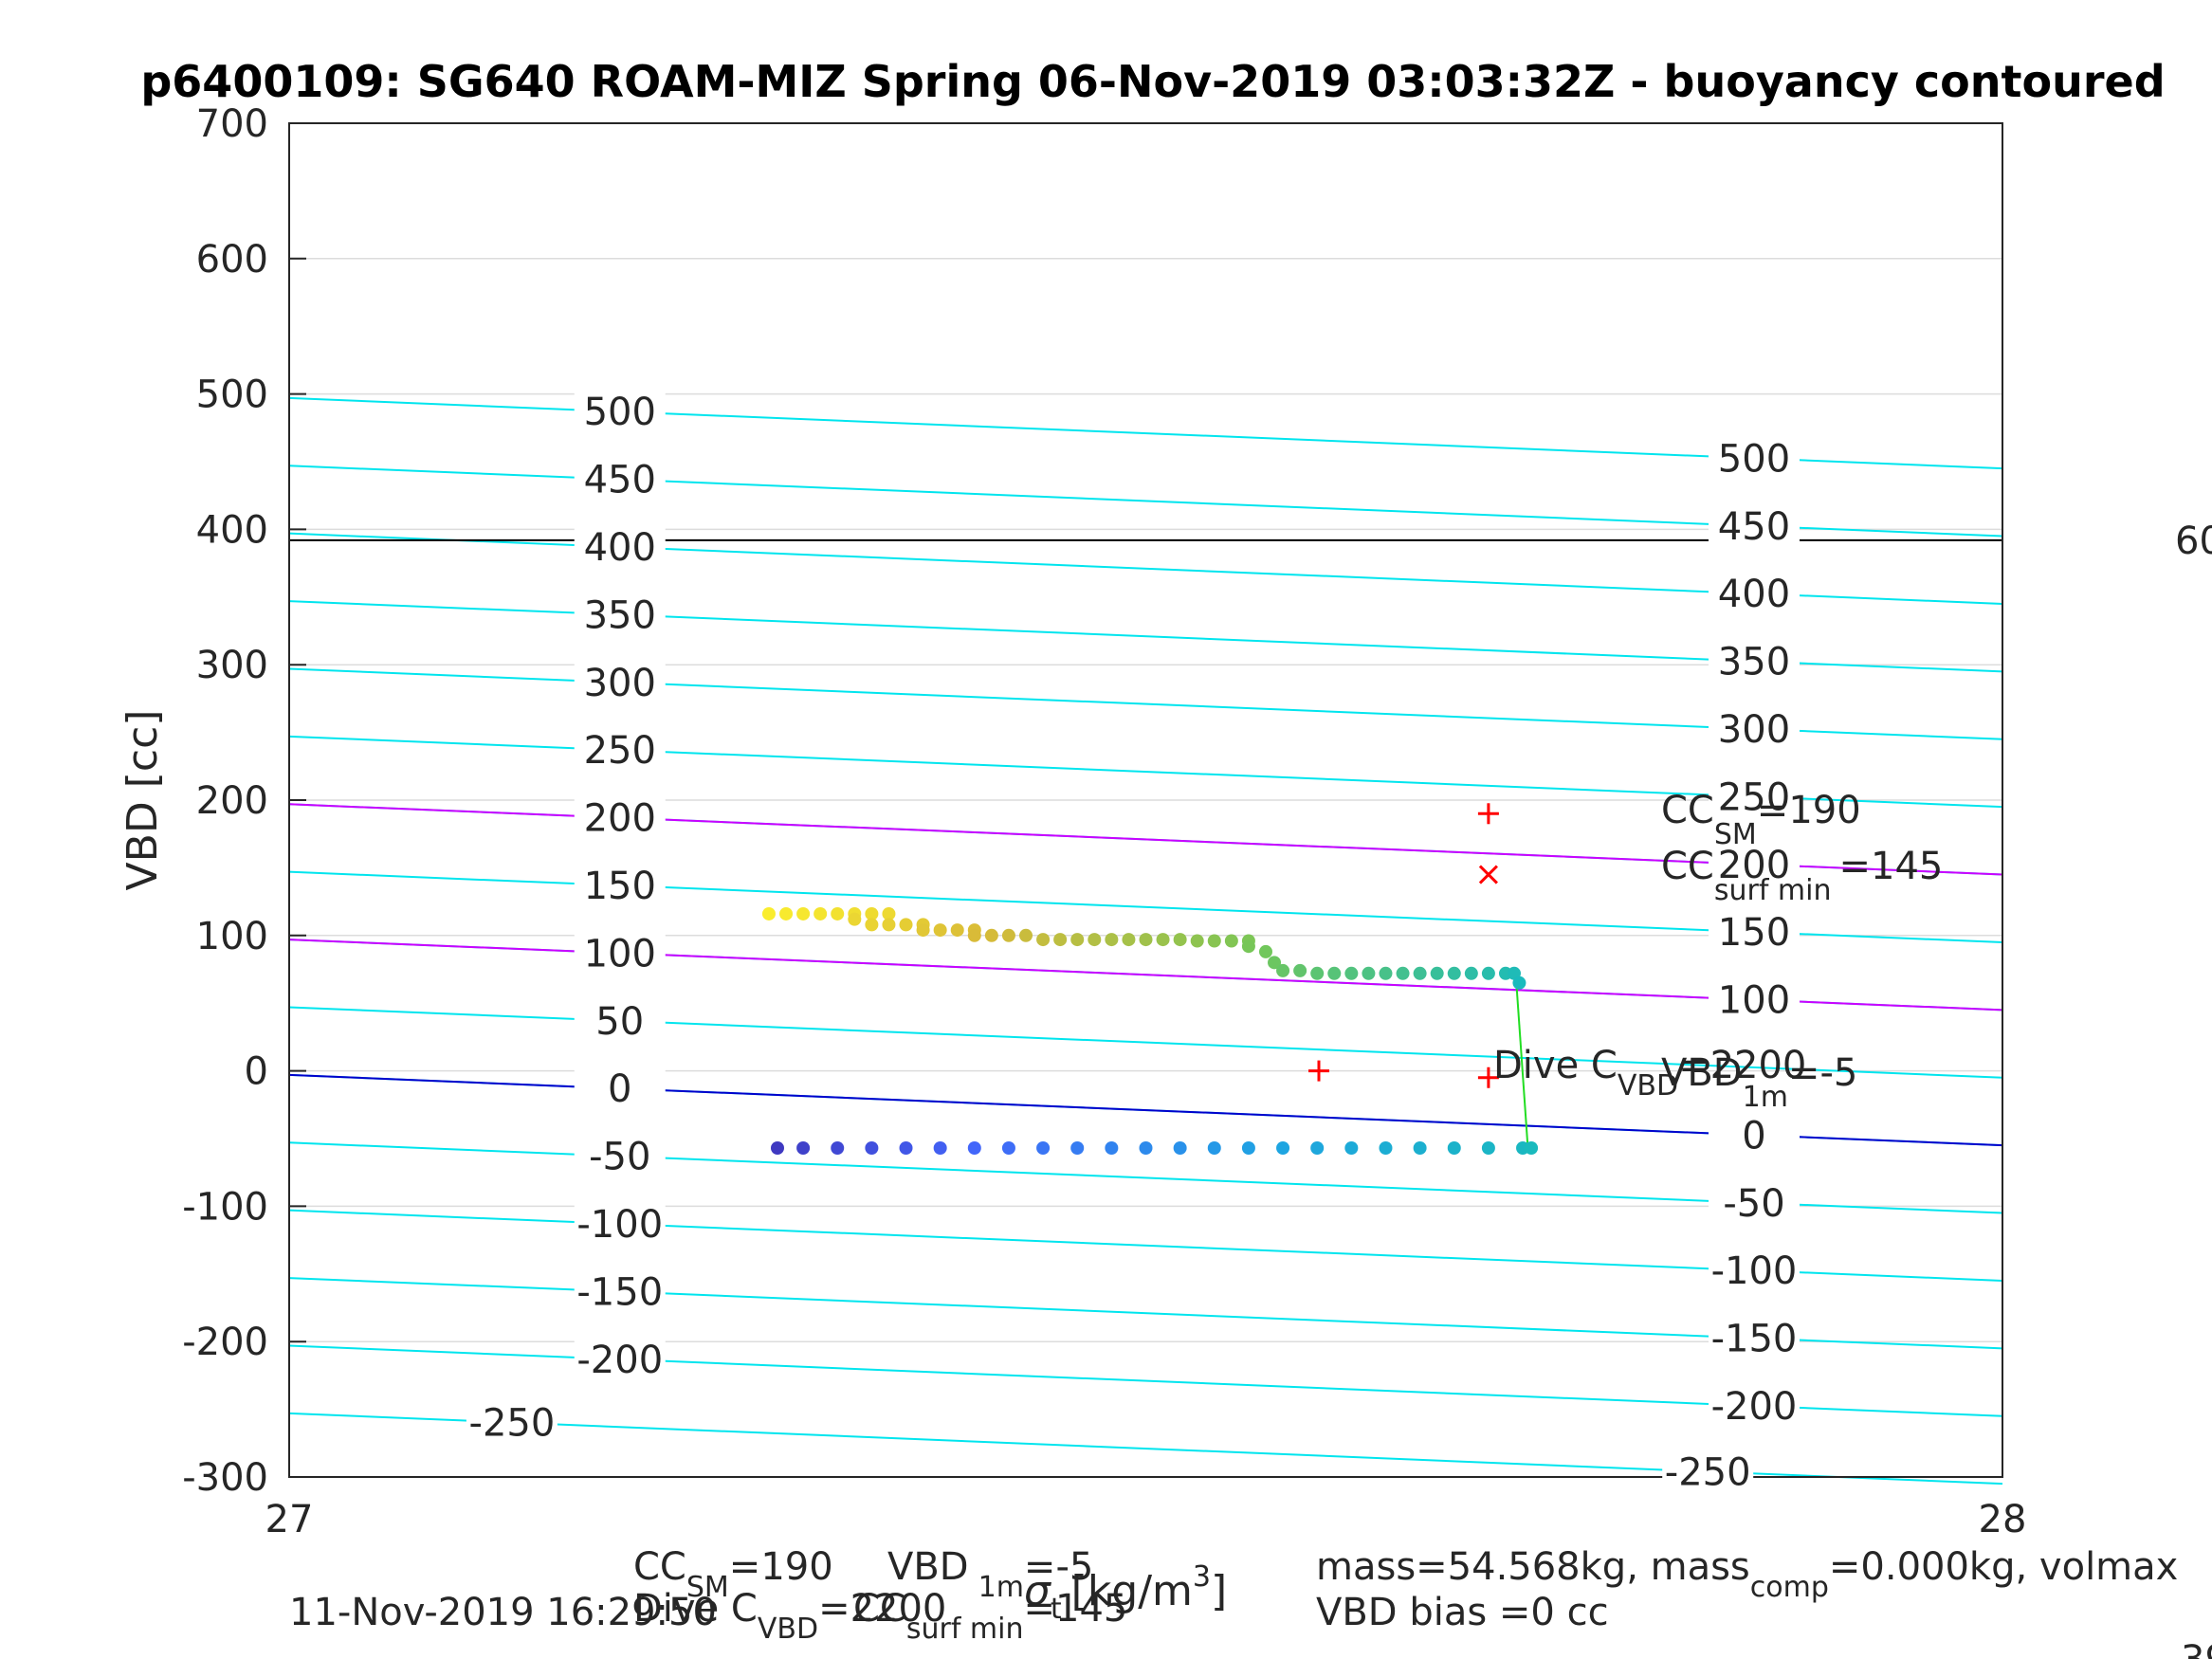 The height and width of the screenshot is (1659, 2212). What do you see at coordinates (225, 1207) in the screenshot?
I see `y-tick-label: -100` at bounding box center [225, 1207].